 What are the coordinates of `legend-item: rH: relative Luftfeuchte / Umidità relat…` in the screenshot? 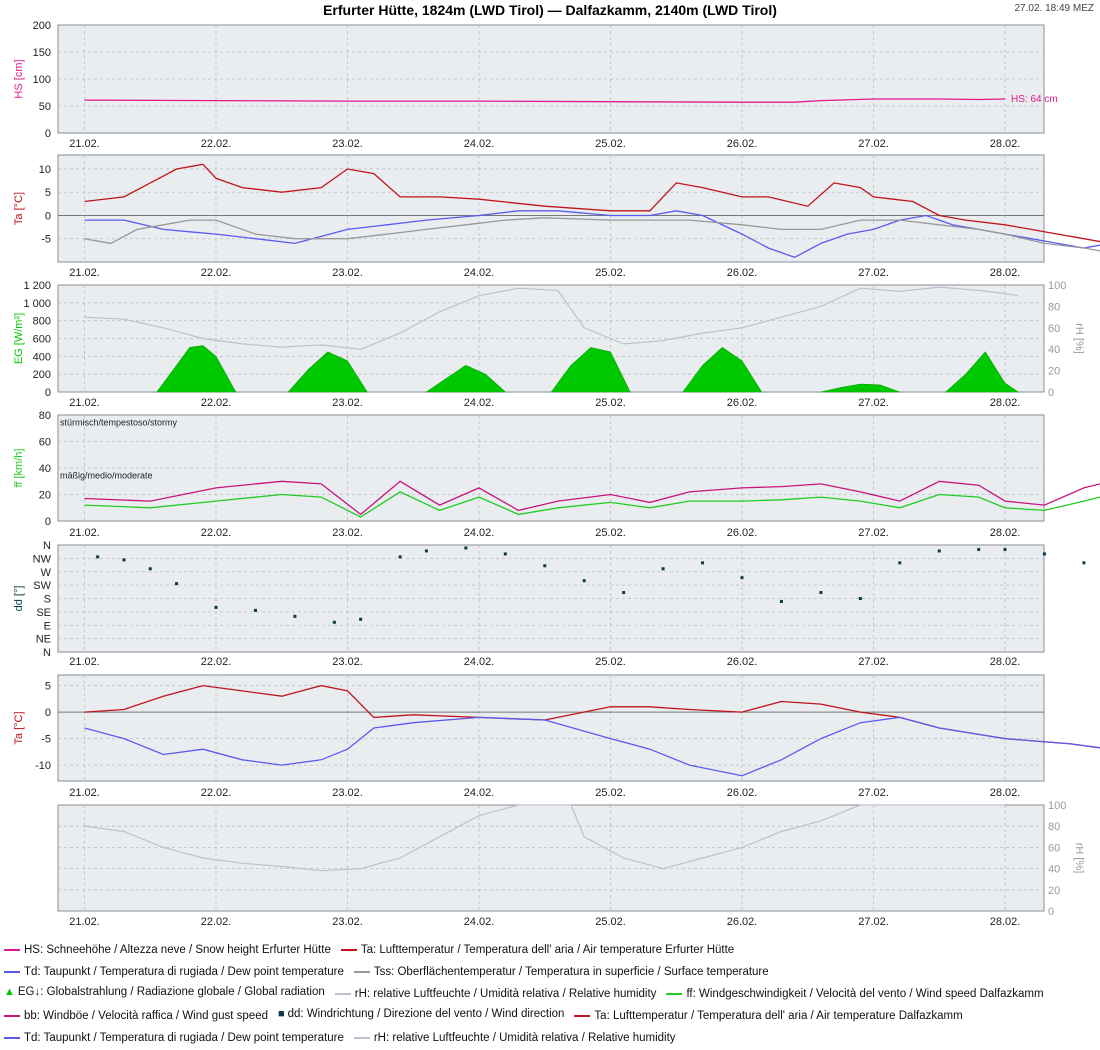 It's located at (495, 994).